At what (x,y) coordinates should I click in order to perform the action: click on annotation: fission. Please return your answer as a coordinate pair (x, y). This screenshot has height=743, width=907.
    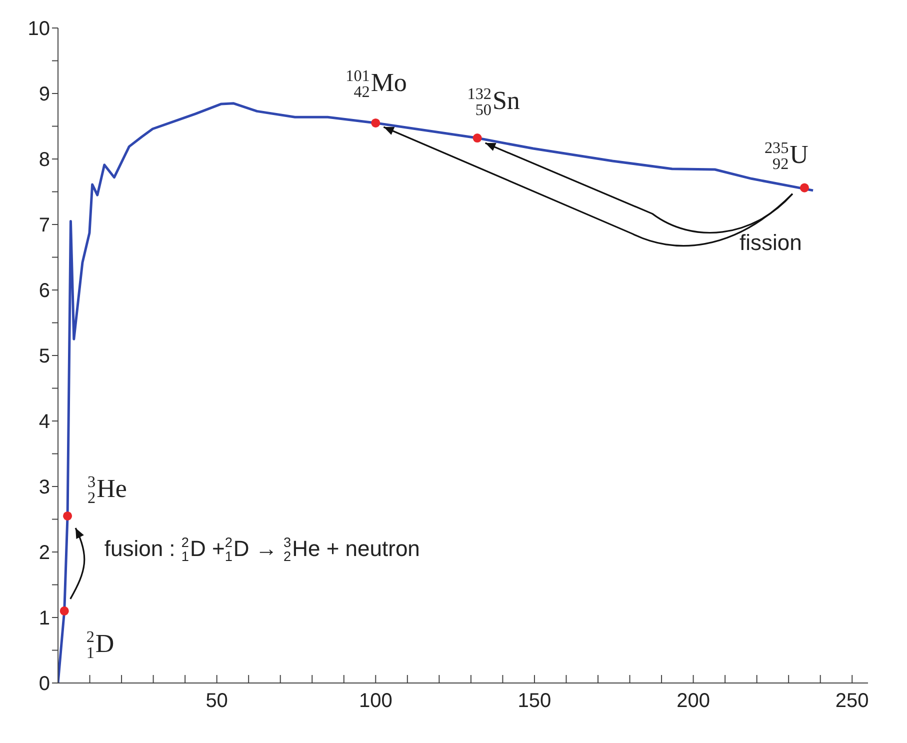
    Looking at the image, I should click on (770, 242).